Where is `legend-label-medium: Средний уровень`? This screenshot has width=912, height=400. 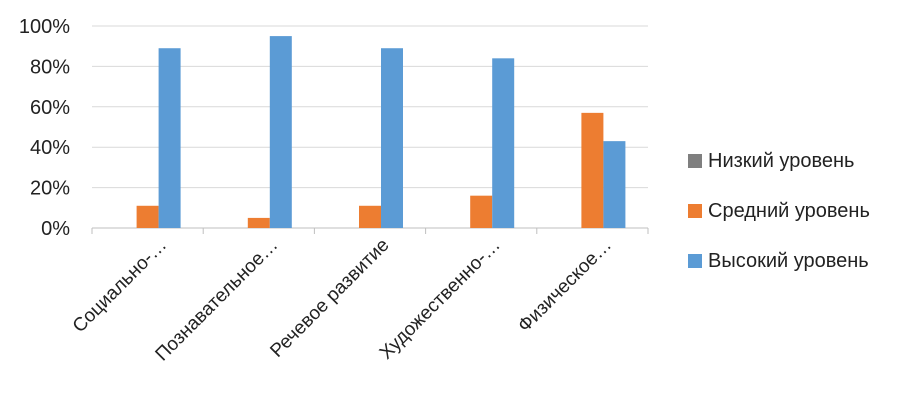
legend-label-medium: Средний уровень is located at coordinates (789, 210).